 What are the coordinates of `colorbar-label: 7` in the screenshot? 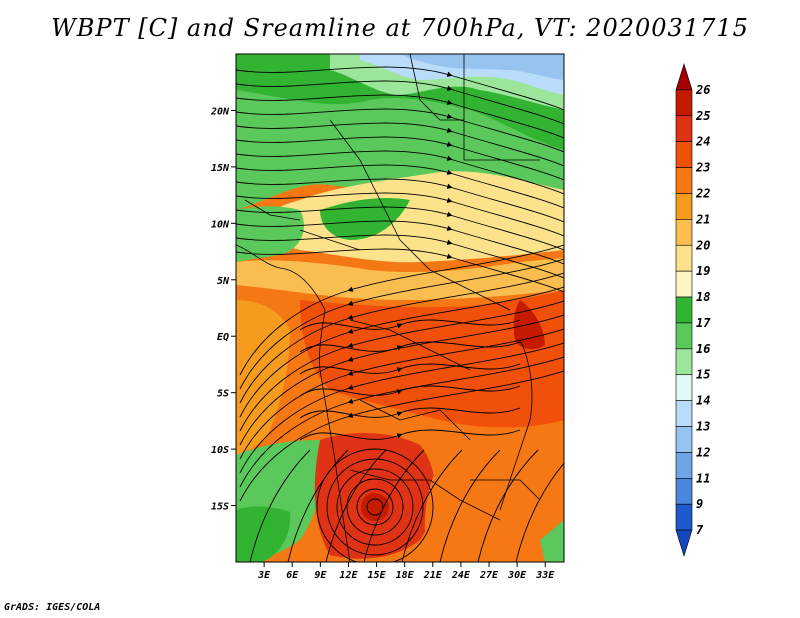 It's located at (700, 530).